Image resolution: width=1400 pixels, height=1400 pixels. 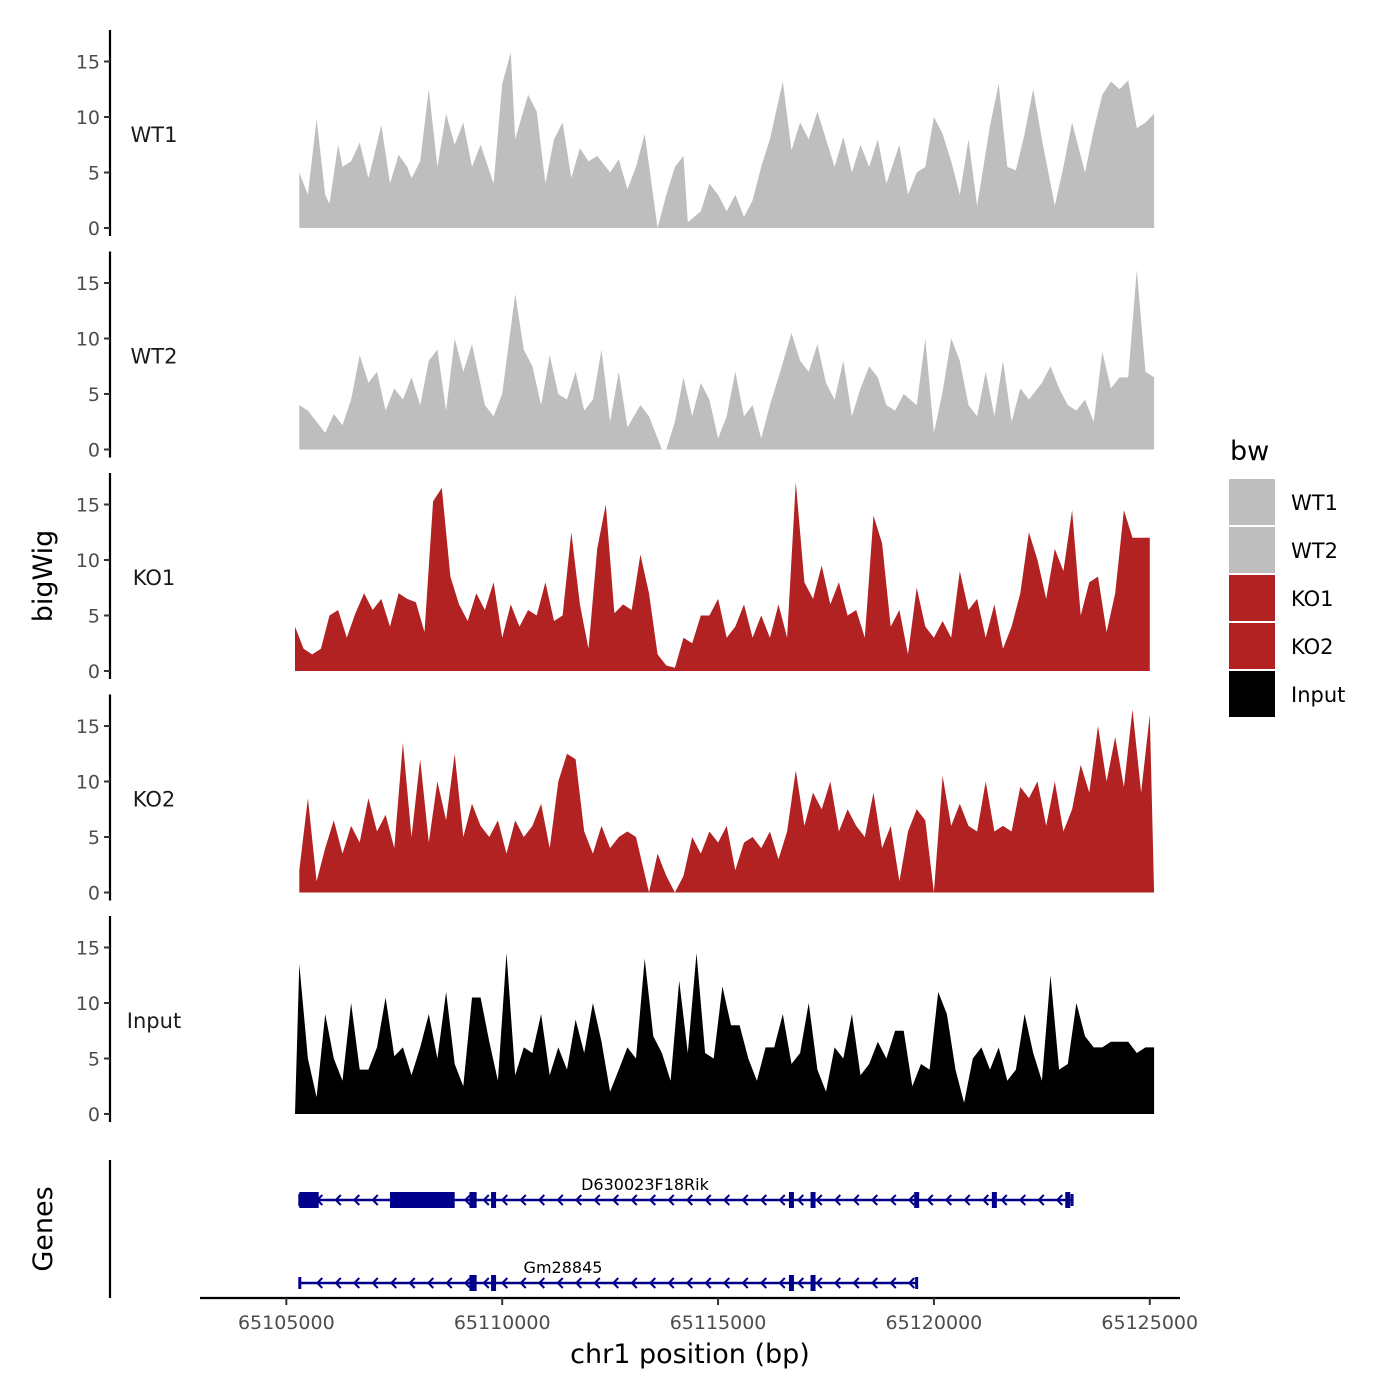 What do you see at coordinates (1149, 1323) in the screenshot?
I see `x-tick-label: 65125000` at bounding box center [1149, 1323].